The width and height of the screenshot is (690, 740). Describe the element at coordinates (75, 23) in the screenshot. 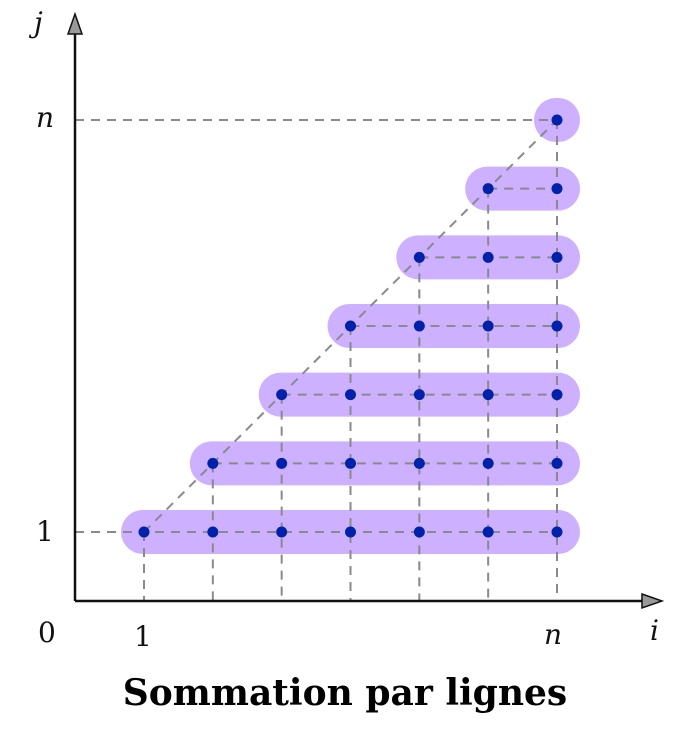

I see `y-arrow-icon` at that location.